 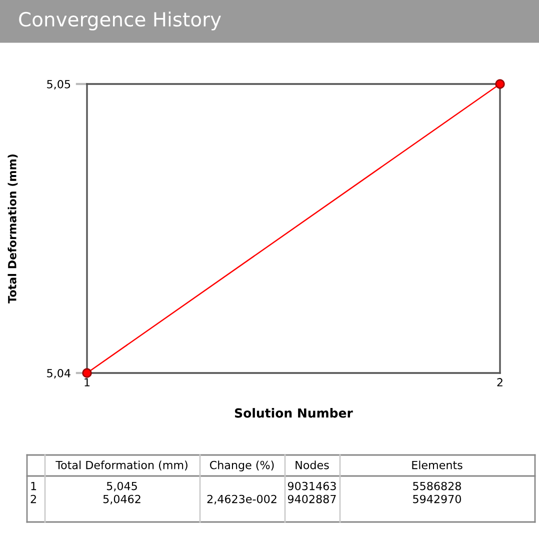 What do you see at coordinates (241, 499) in the screenshot?
I see `text: 2,4623e-002` at bounding box center [241, 499].